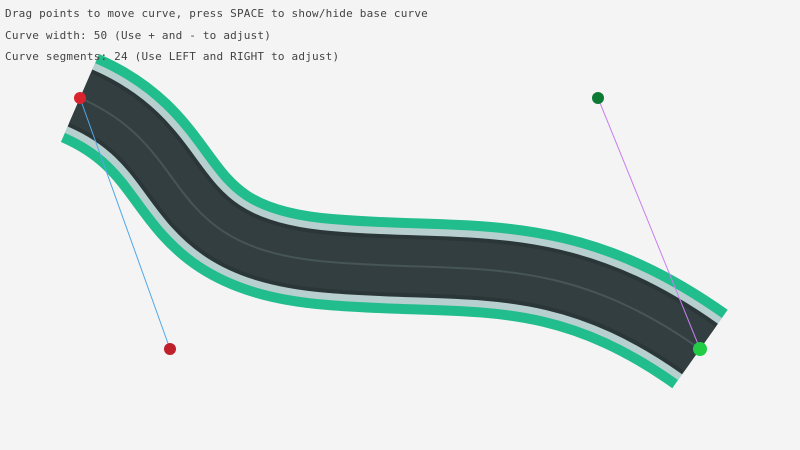 This screenshot has height=450, width=800. I want to click on start-anchor-point, so click(80, 98).